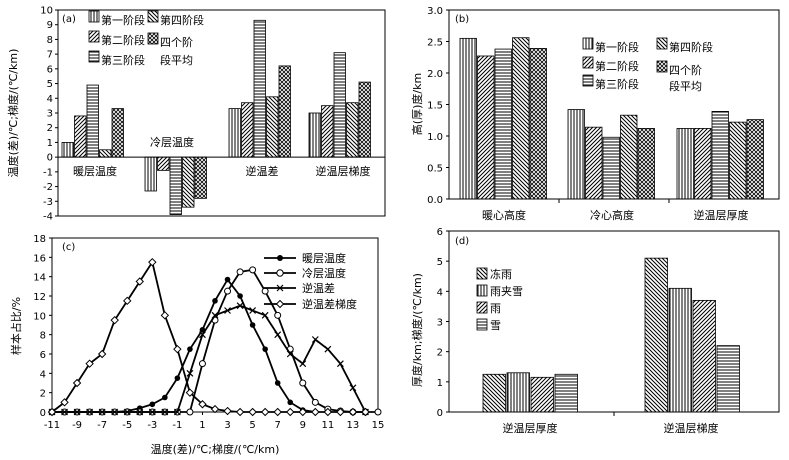  Describe the element at coordinates (440, 232) in the screenshot. I see `y-tick-label: 6` at that location.